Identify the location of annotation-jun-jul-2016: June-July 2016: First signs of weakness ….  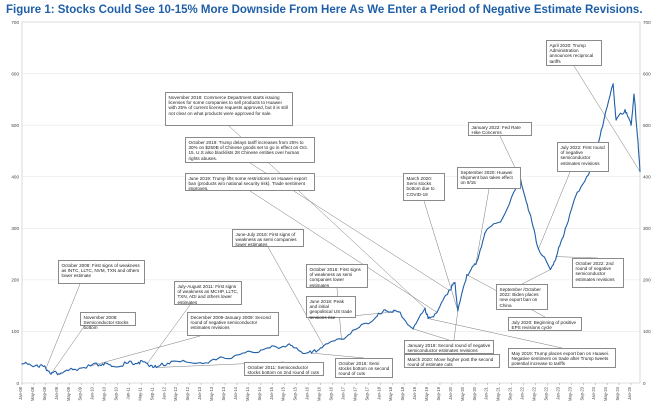
(268, 238).